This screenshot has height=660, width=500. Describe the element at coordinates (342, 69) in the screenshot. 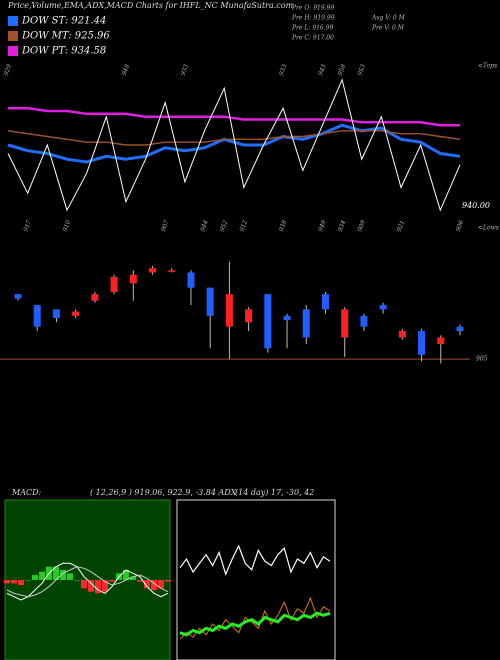

I see `top-label: 958` at that location.